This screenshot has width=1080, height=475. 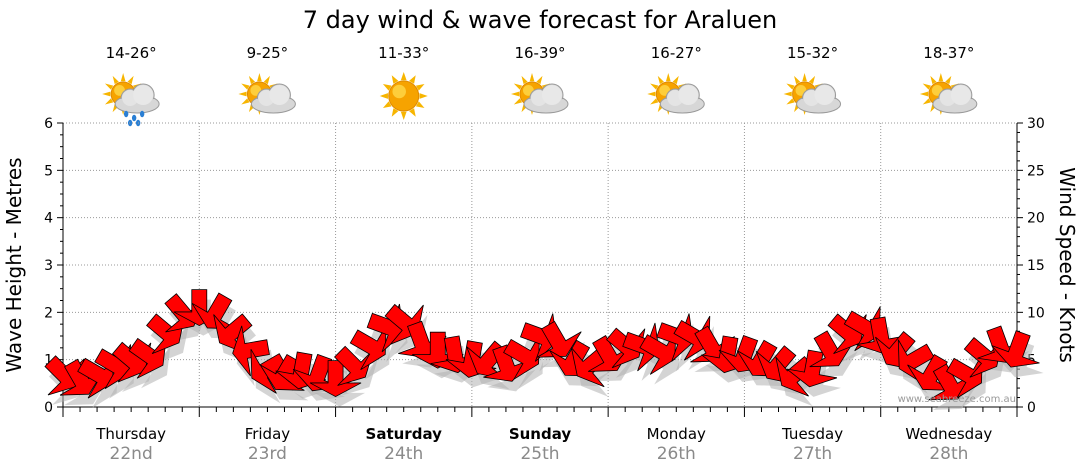 I want to click on credit-text: www.seabreeze.com.au, so click(x=957, y=399).